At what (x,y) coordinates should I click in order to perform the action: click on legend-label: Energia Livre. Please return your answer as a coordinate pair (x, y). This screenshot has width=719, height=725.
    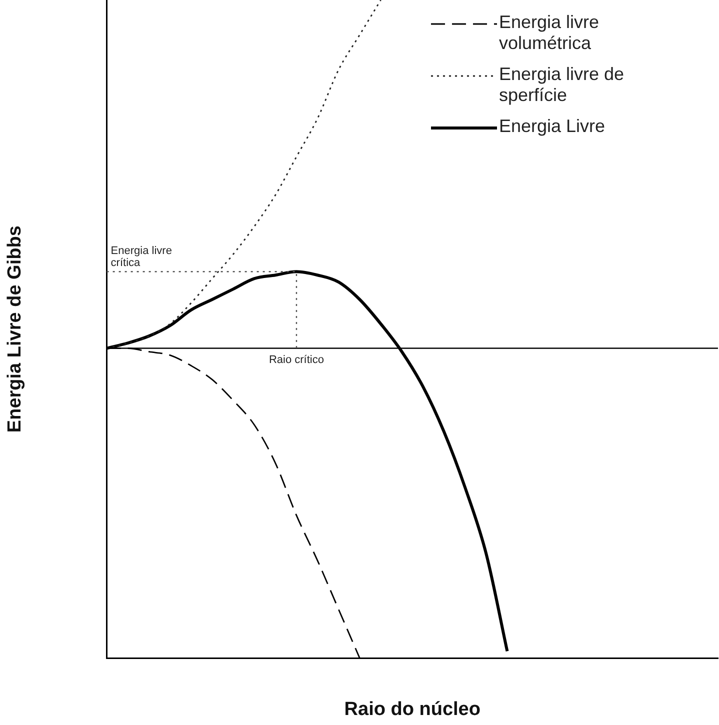
    Looking at the image, I should click on (552, 126).